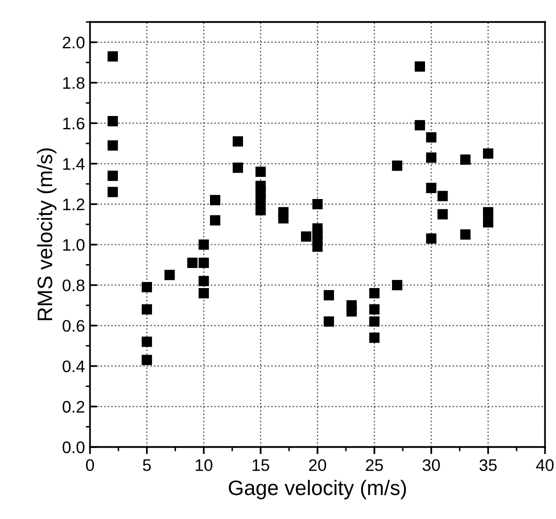  Describe the element at coordinates (73, 204) in the screenshot. I see `y-tick-label: 1.2` at that location.